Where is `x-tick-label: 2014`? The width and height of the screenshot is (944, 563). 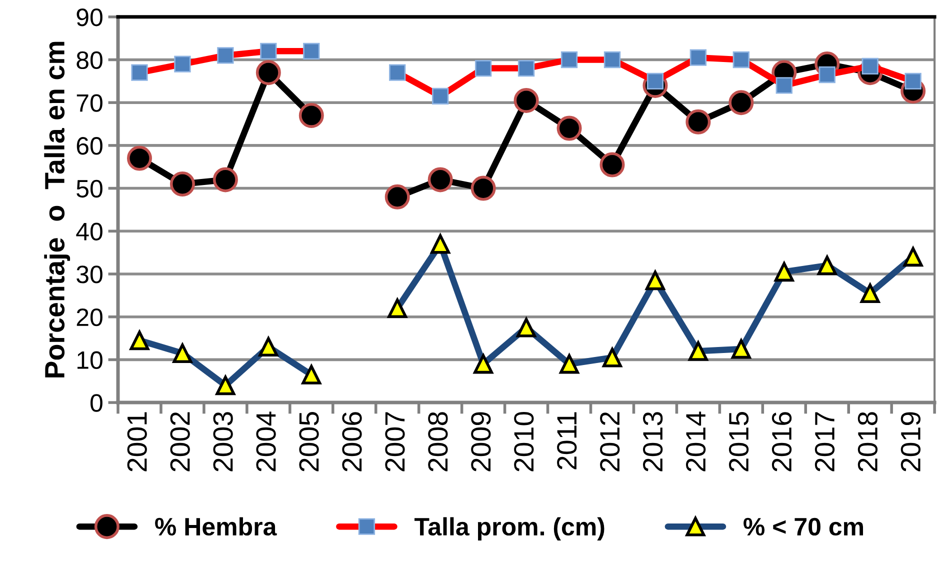
x-tick-label: 2014 is located at coordinates (696, 442).